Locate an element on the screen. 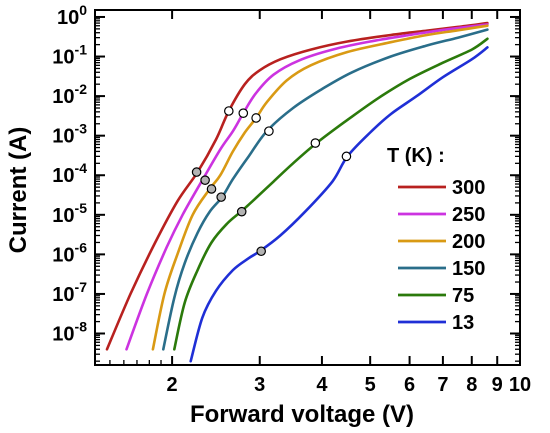 The image size is (550, 433). x-tick-label: 6 is located at coordinates (409, 385).